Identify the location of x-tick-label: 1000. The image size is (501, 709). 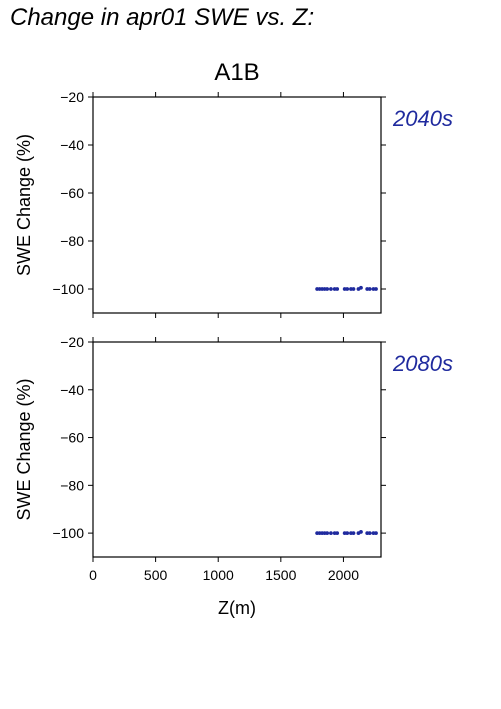
(218, 575).